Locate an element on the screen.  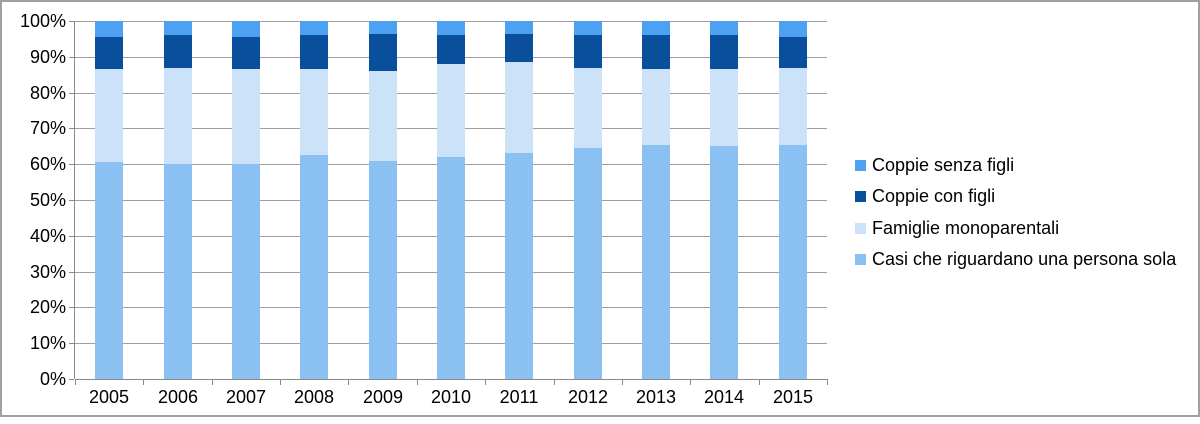
y-axis-line is located at coordinates (74, 200).